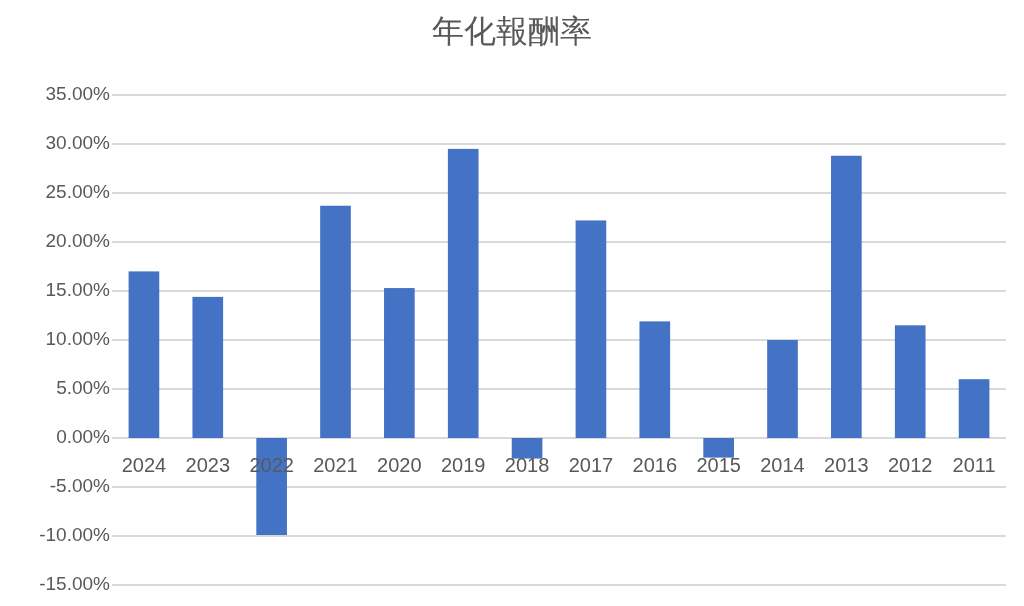  Describe the element at coordinates (78, 94) in the screenshot. I see `y-tick-label: 35.00%` at that location.